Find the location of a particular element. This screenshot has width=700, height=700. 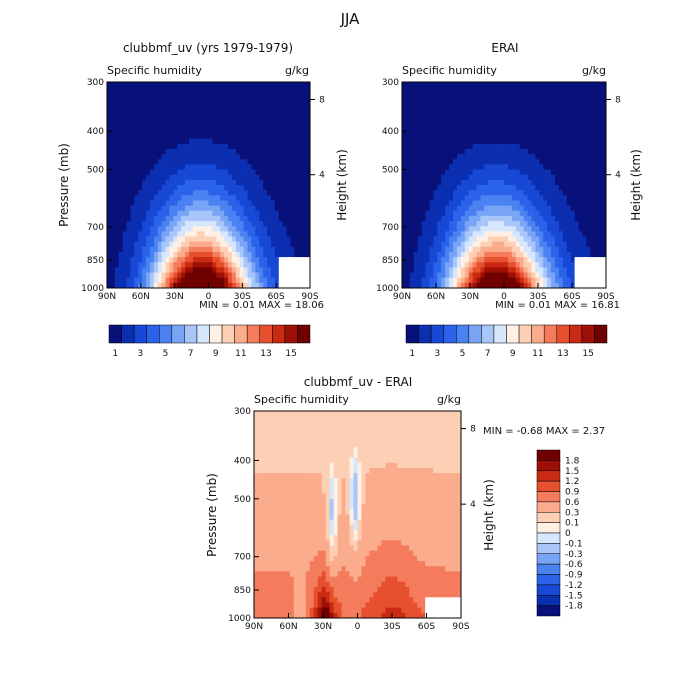

x-tick-label: 0 is located at coordinates (209, 297).